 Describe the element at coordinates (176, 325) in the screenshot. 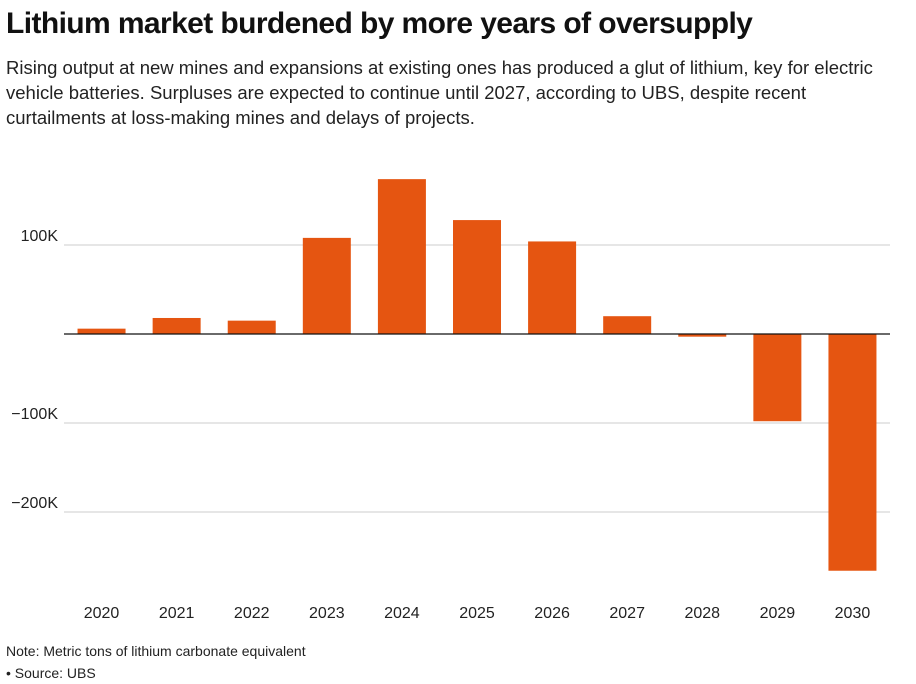

I see `bar-2021` at that location.